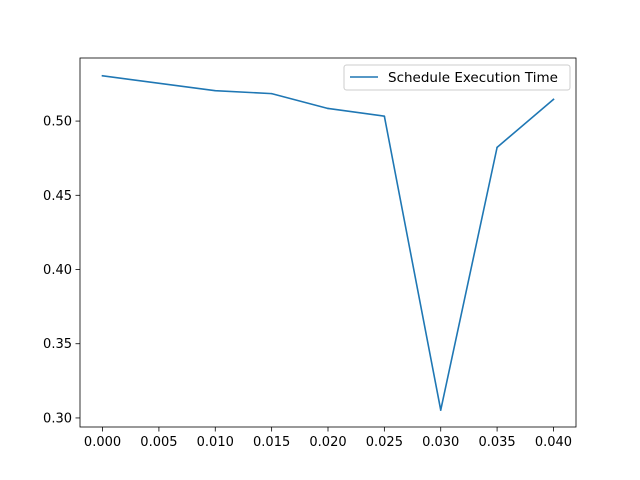 This screenshot has height=480, width=640. I want to click on x-tick-label: 0.030, so click(440, 442).